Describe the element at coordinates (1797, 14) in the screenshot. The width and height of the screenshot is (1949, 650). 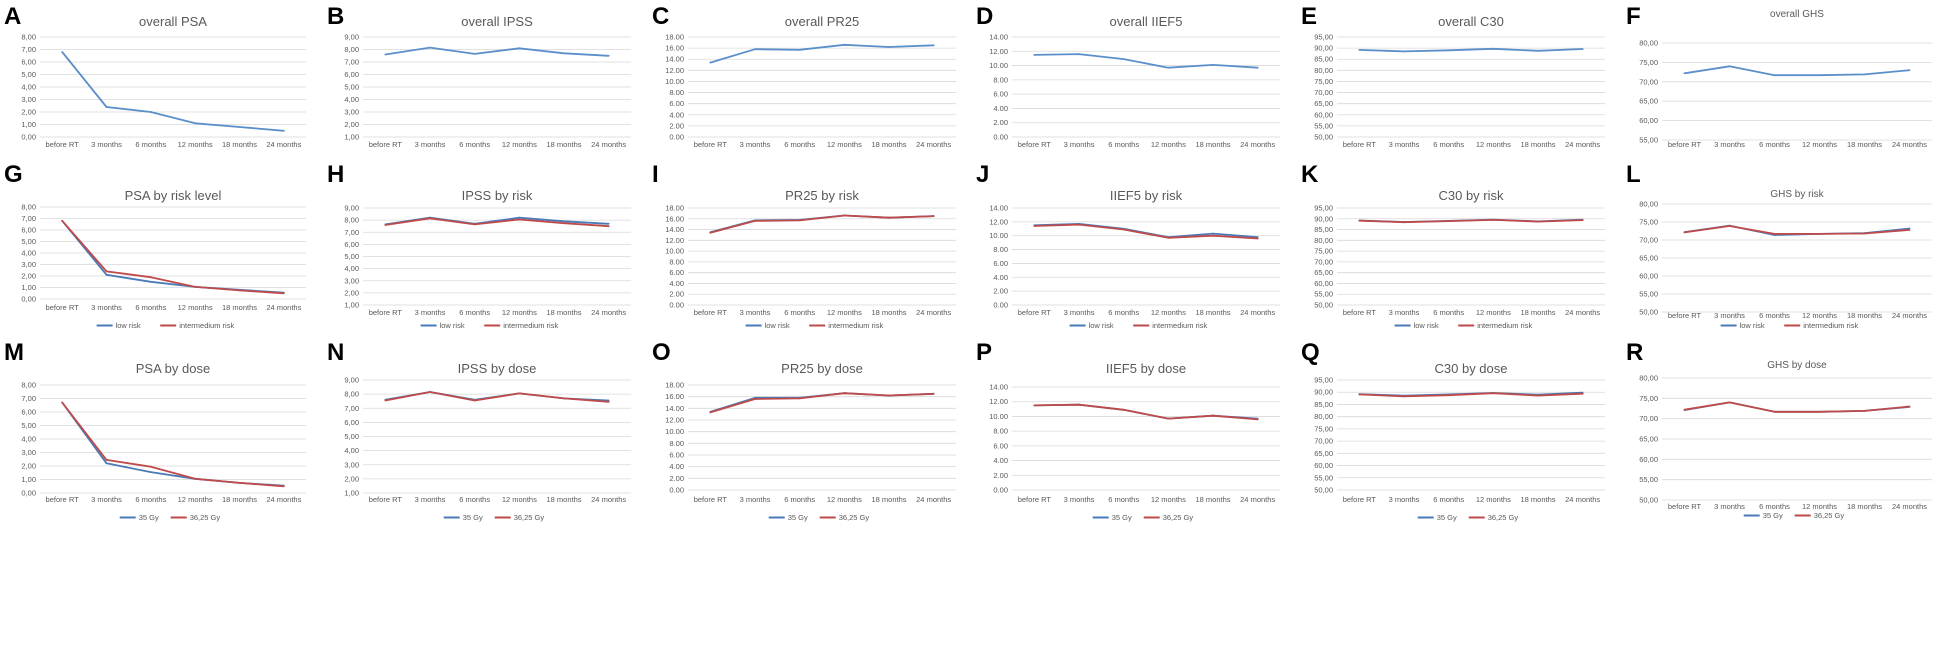
I see `chart-title: overall GHS` at that location.